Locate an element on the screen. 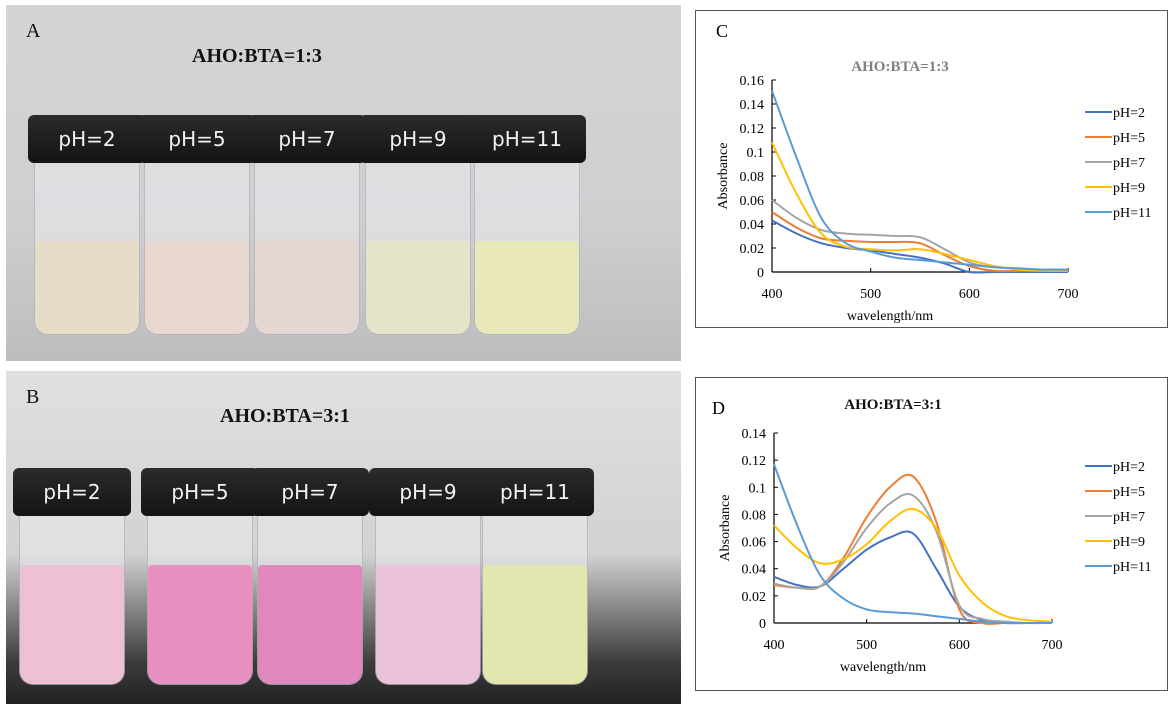 This screenshot has height=704, width=1176. panel-letter: A is located at coordinates (33, 31).